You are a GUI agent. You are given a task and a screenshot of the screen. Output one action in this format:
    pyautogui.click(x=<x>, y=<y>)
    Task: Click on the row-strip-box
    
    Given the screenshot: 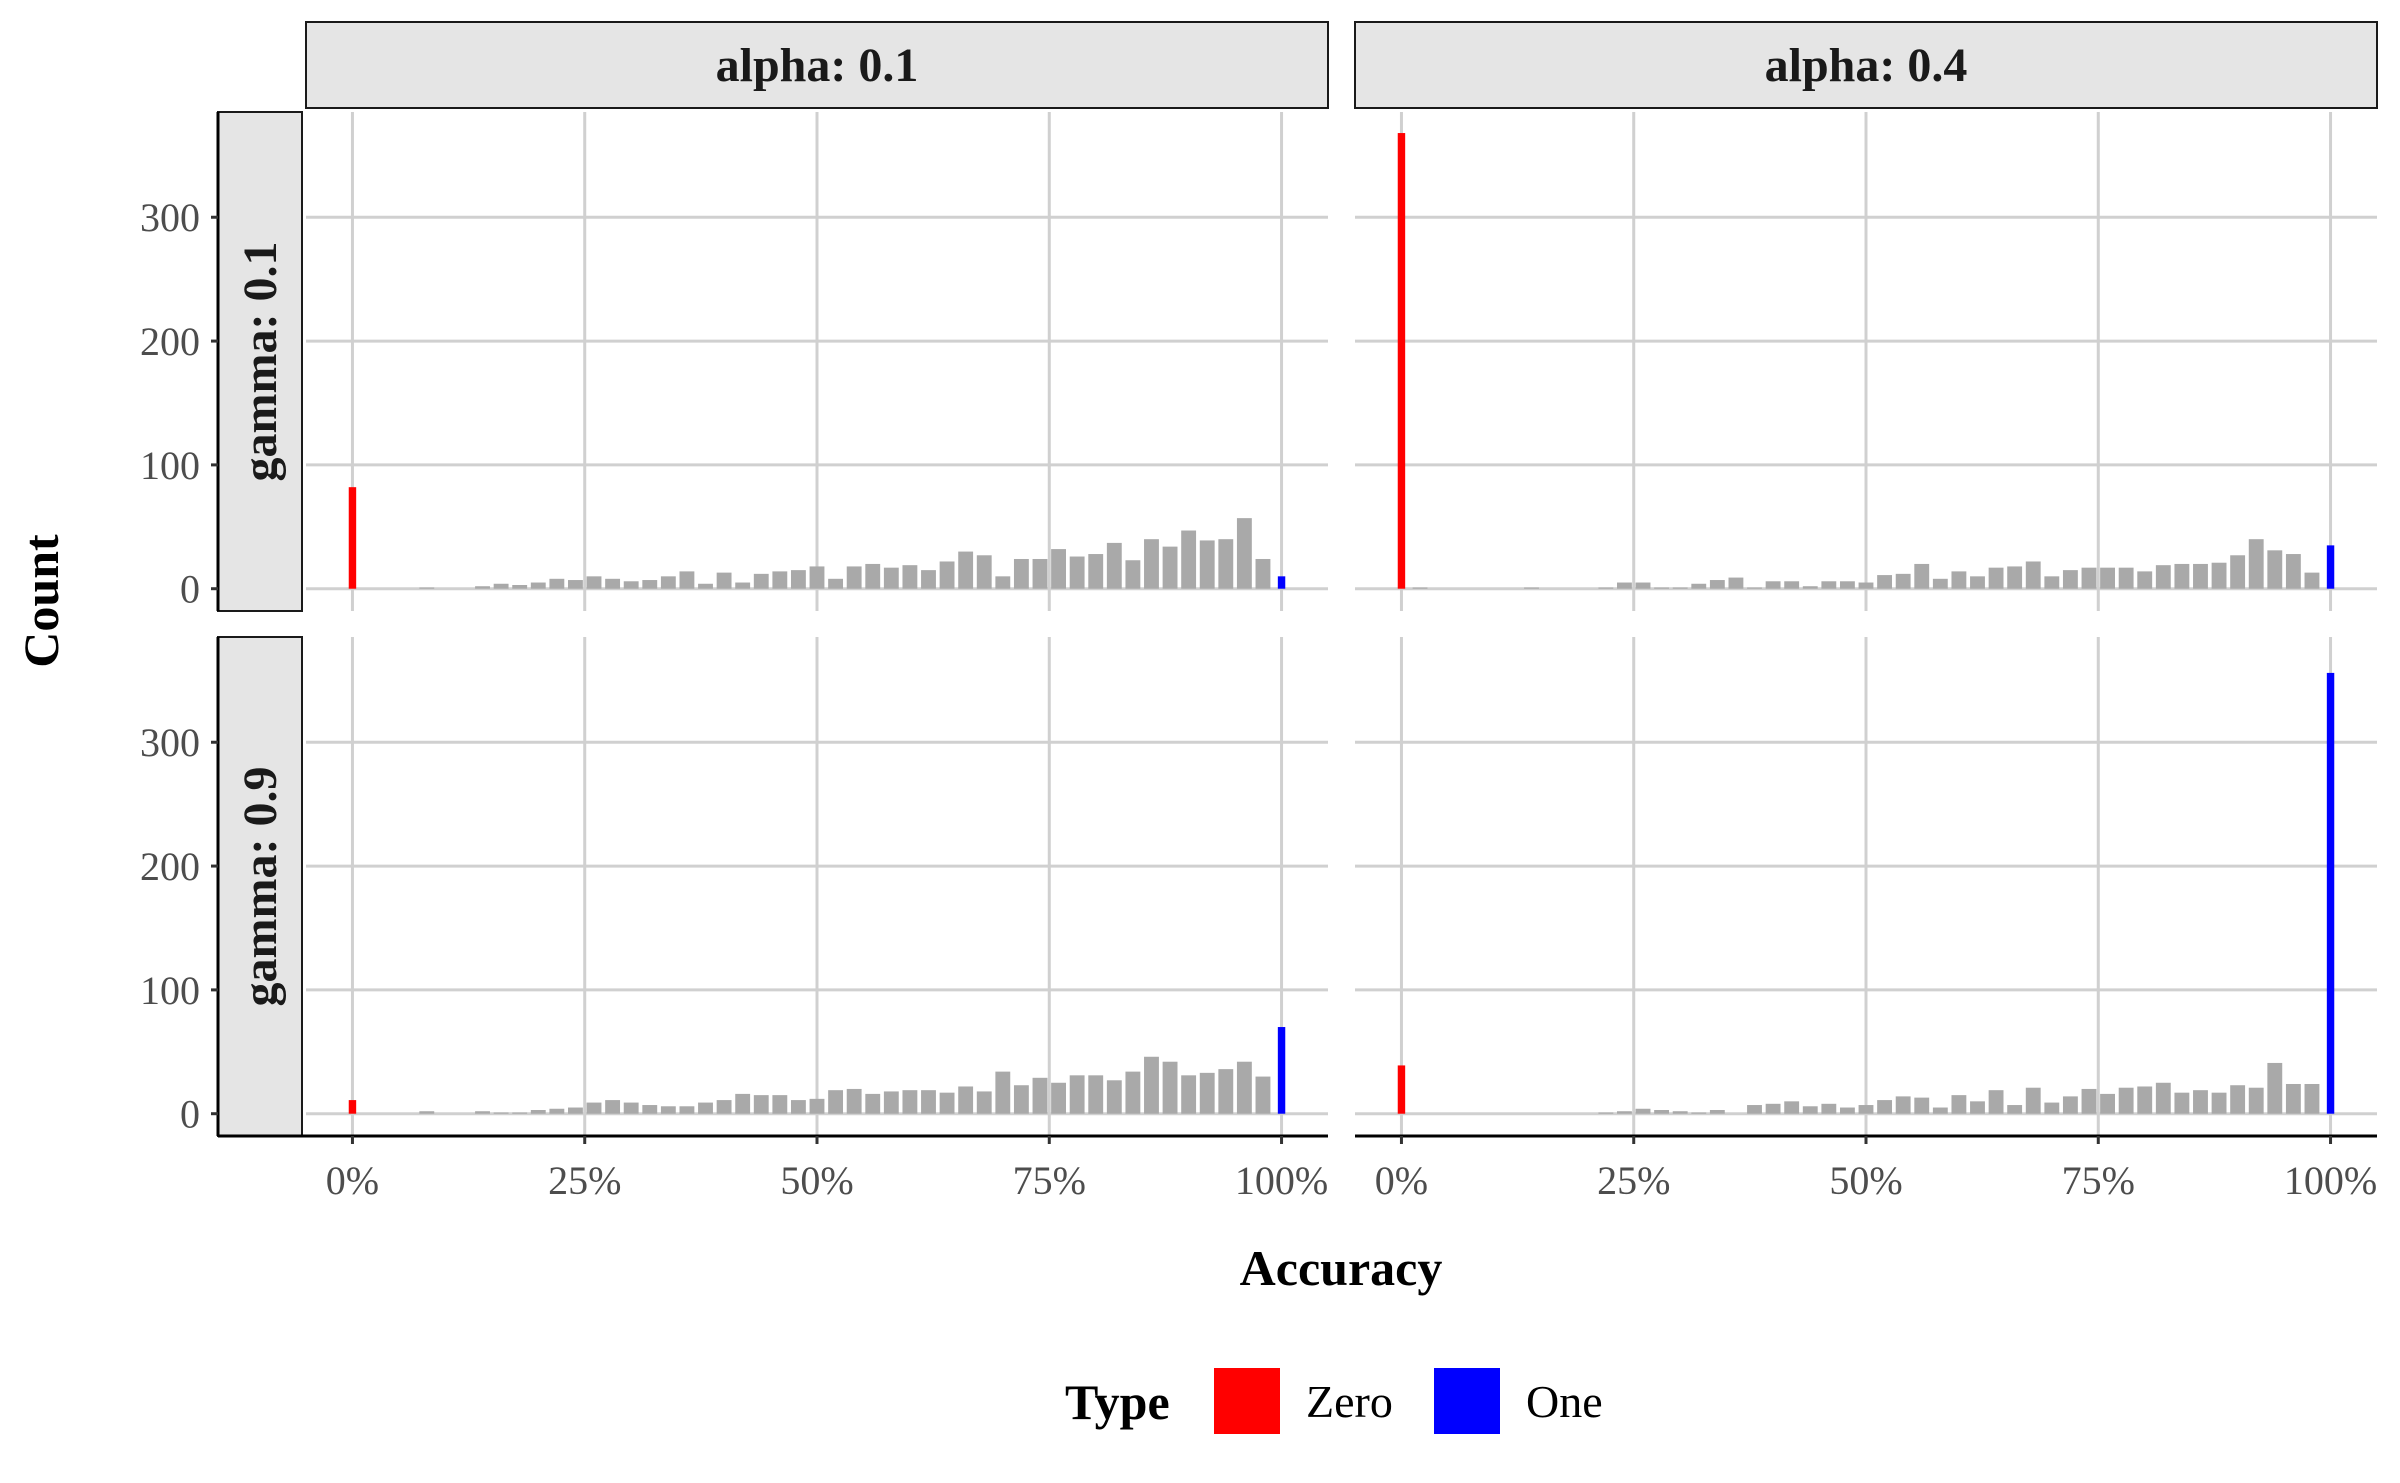 What is the action you would take?
    pyautogui.click(x=260, y=886)
    